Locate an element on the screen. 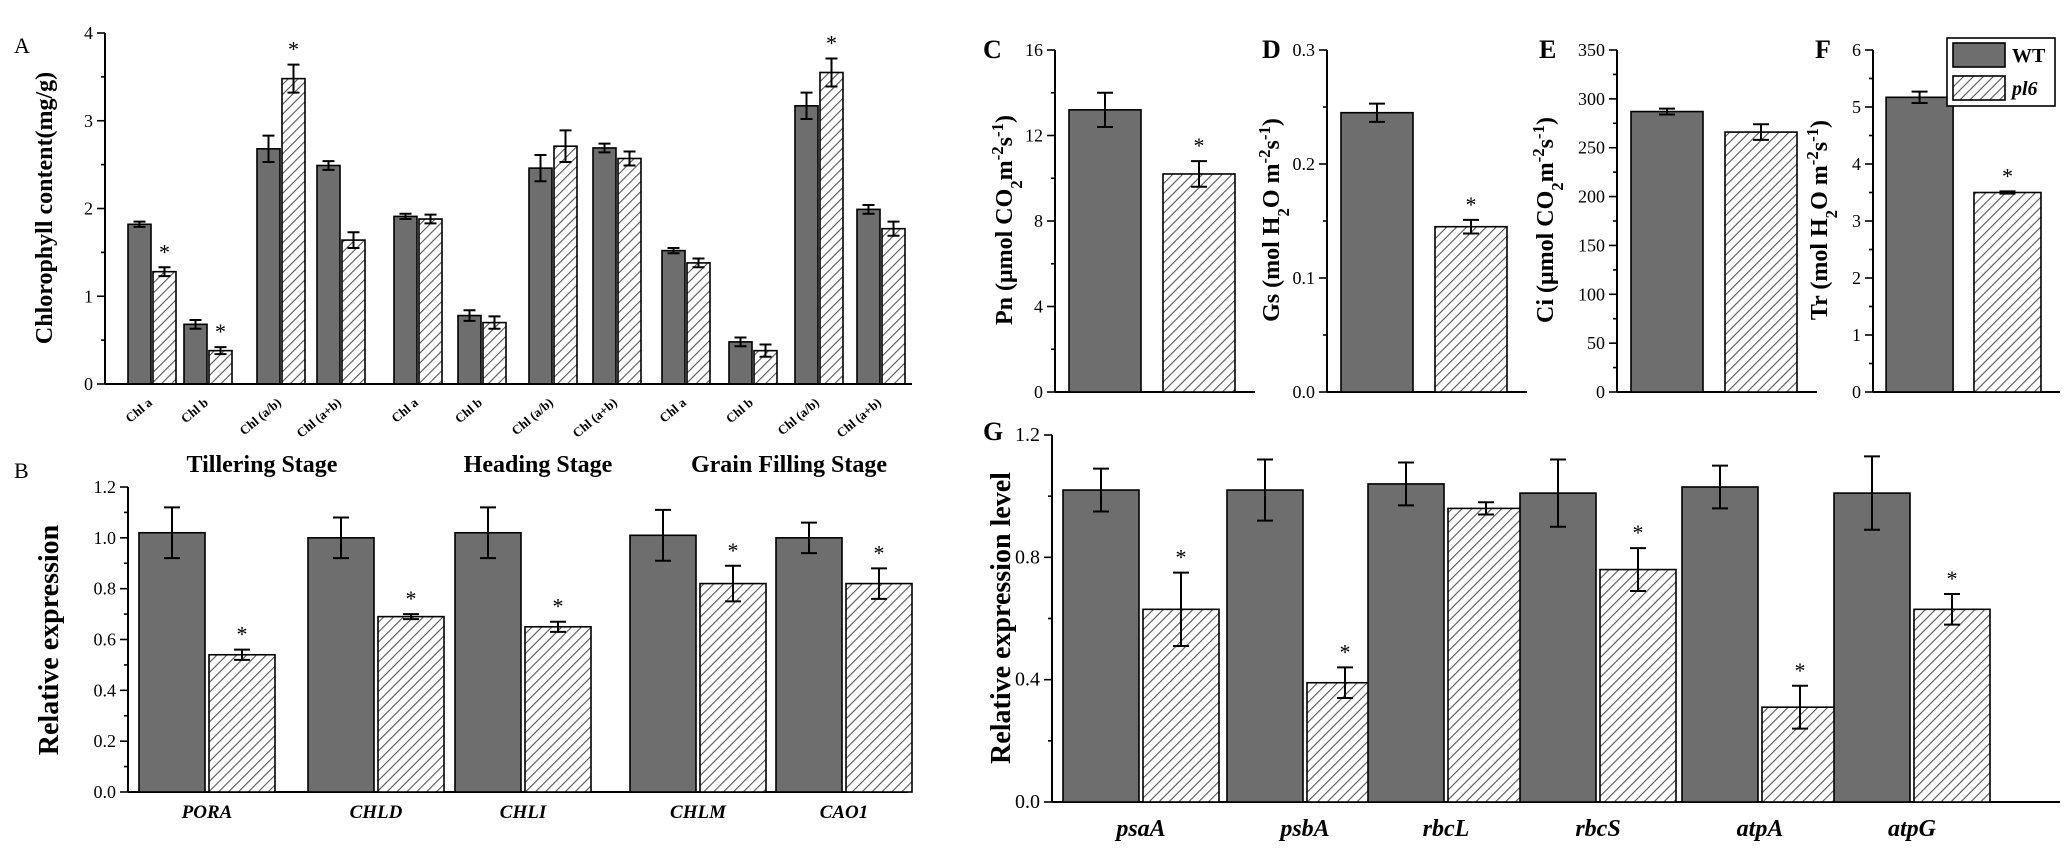  panel-b-category-label: CHLD is located at coordinates (376, 812).